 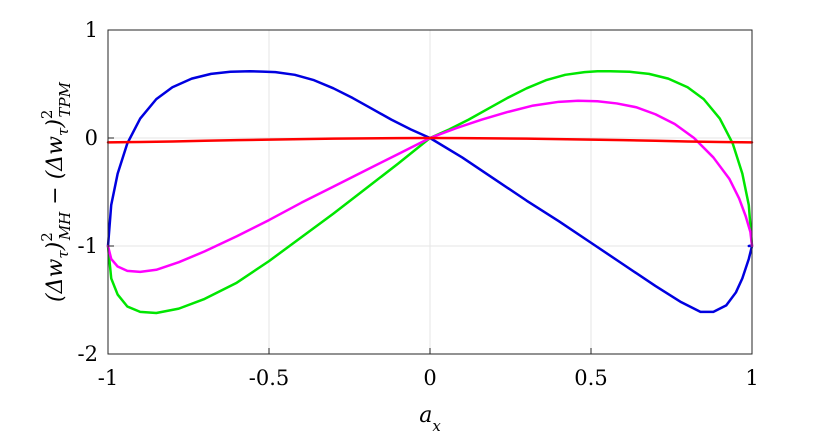 What do you see at coordinates (751, 378) in the screenshot?
I see `x-tick-label: 1` at bounding box center [751, 378].